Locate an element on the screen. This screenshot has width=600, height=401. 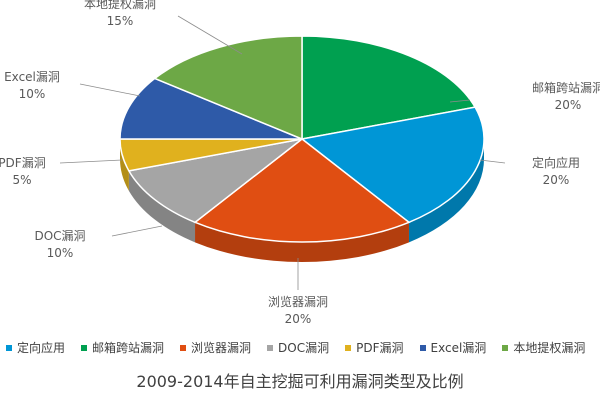
data-label-name: PDF漏洞 is located at coordinates (23, 163).